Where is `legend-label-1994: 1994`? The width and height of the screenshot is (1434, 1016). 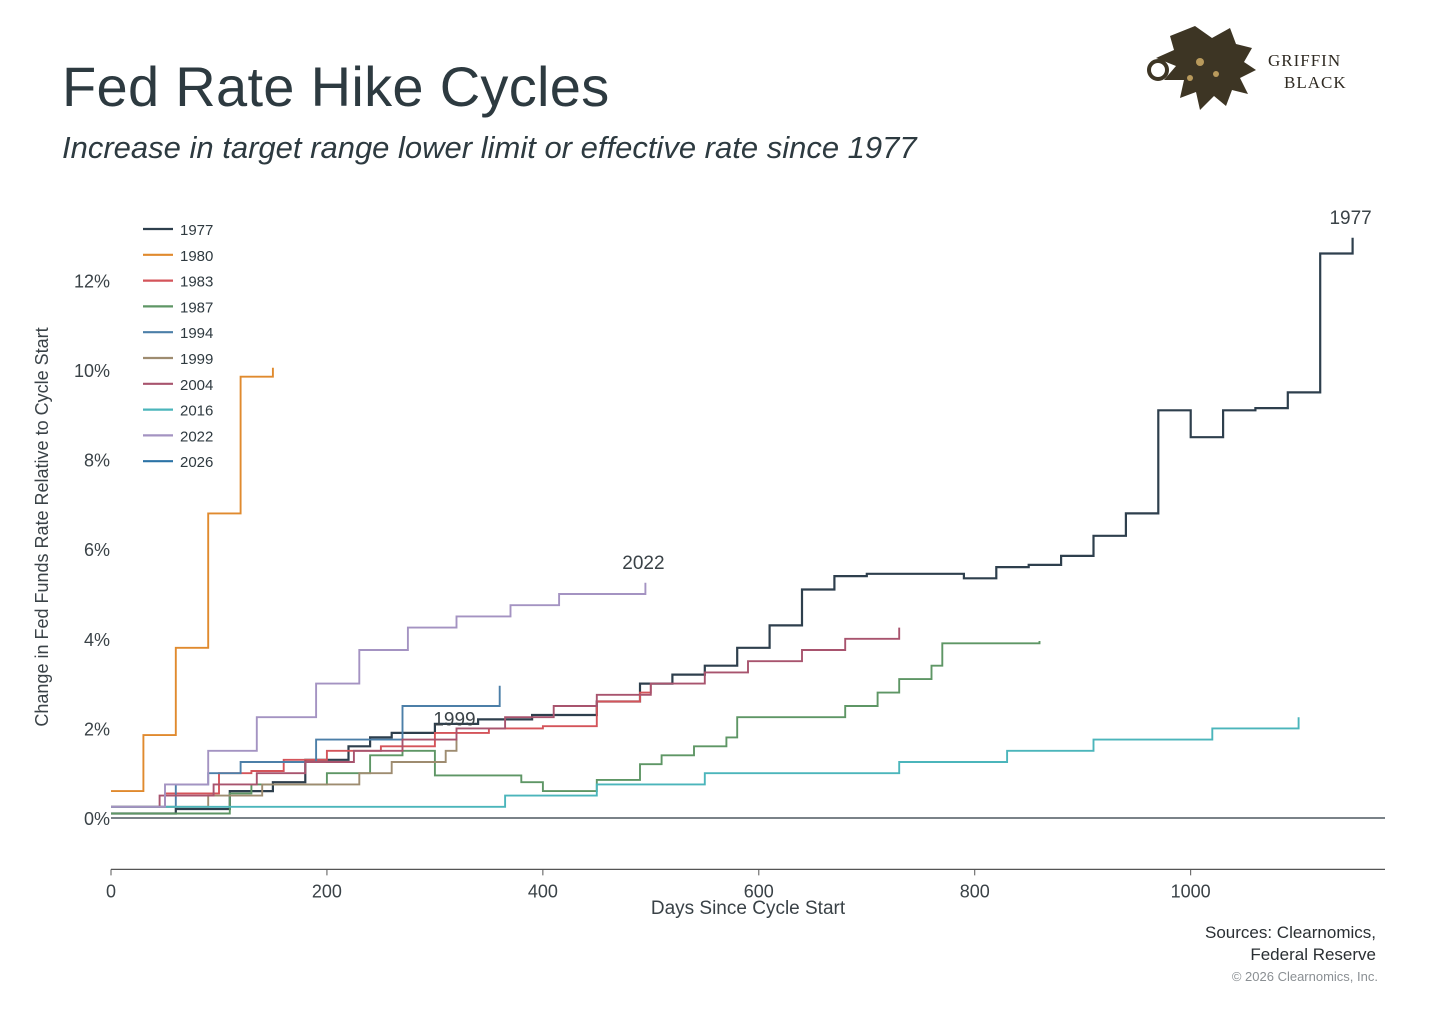 legend-label-1994: 1994 is located at coordinates (196, 333).